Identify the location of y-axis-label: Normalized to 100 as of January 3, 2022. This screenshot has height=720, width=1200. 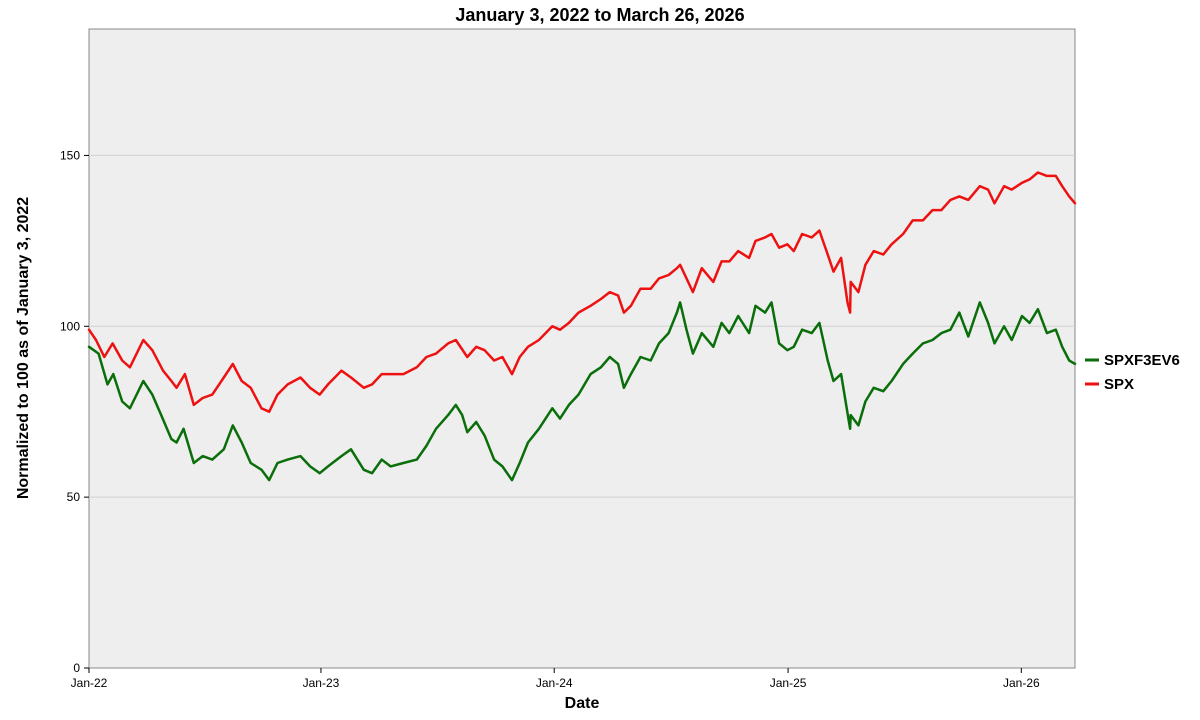
(23, 348).